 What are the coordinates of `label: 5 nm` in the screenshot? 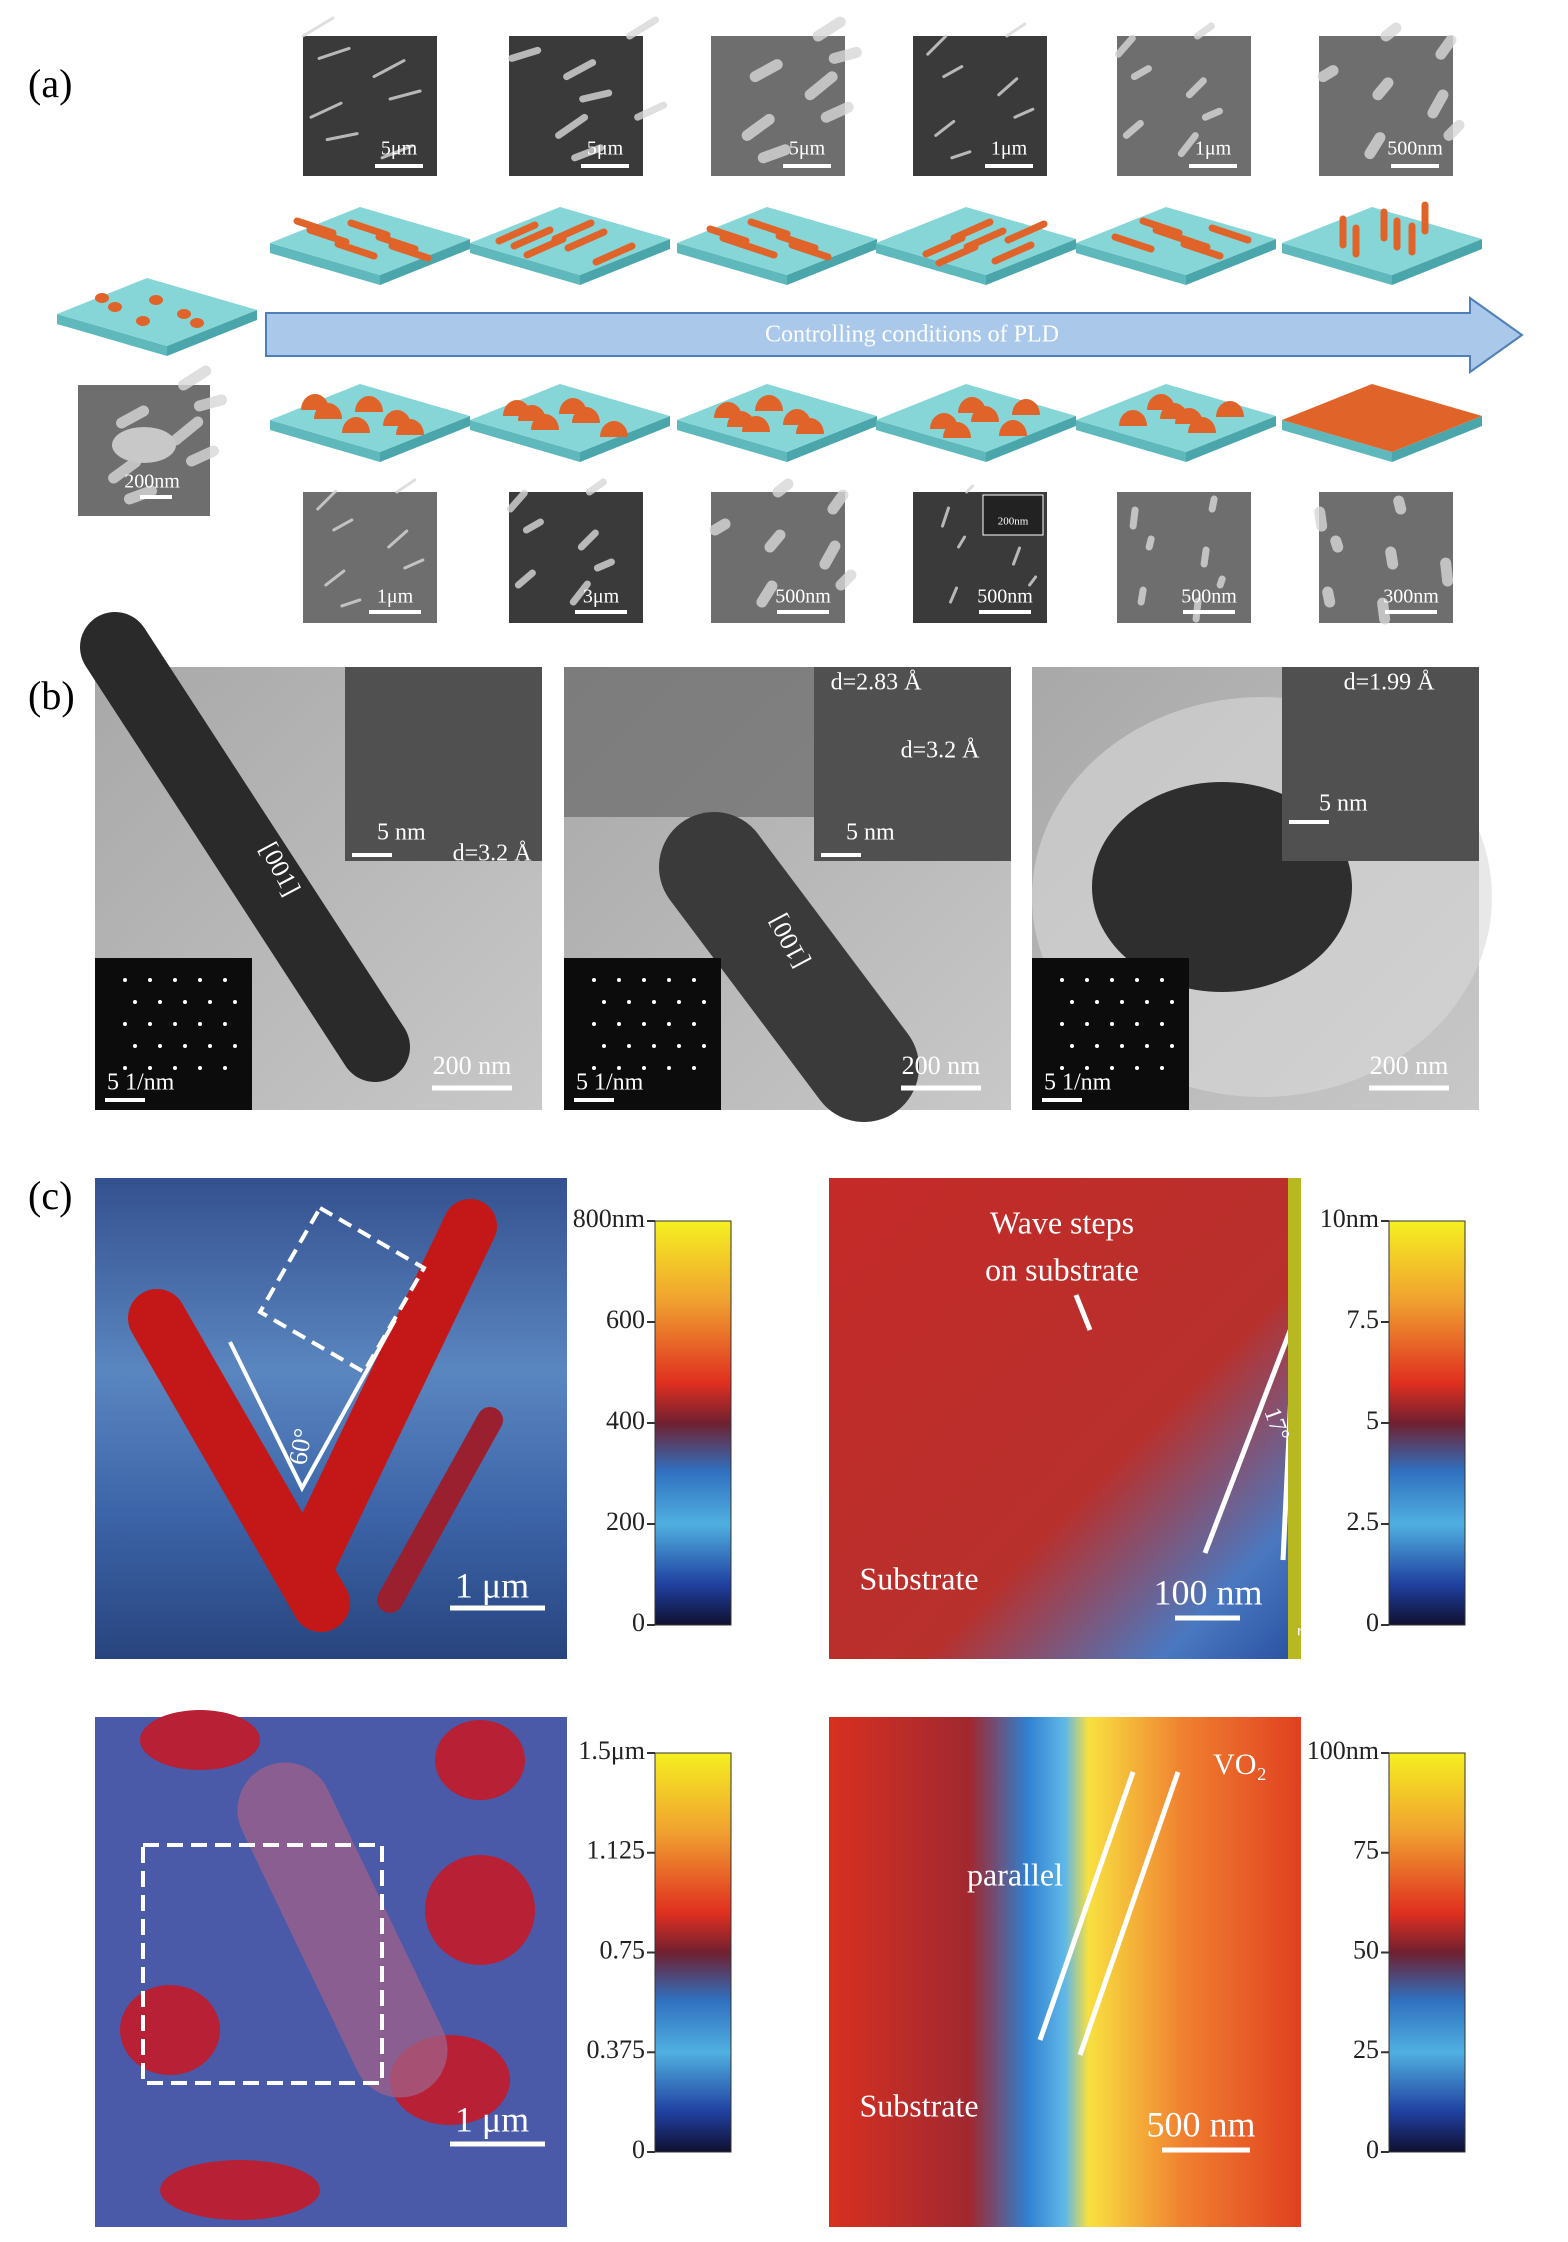 It's located at (401, 833).